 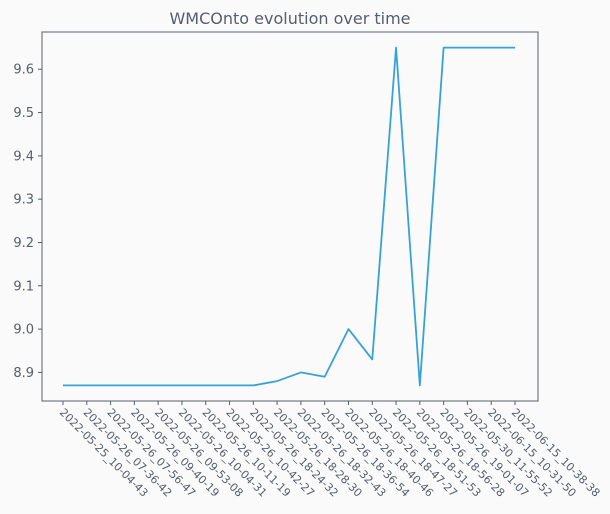 I want to click on y-tick-label: 9.0, so click(x=23, y=330).